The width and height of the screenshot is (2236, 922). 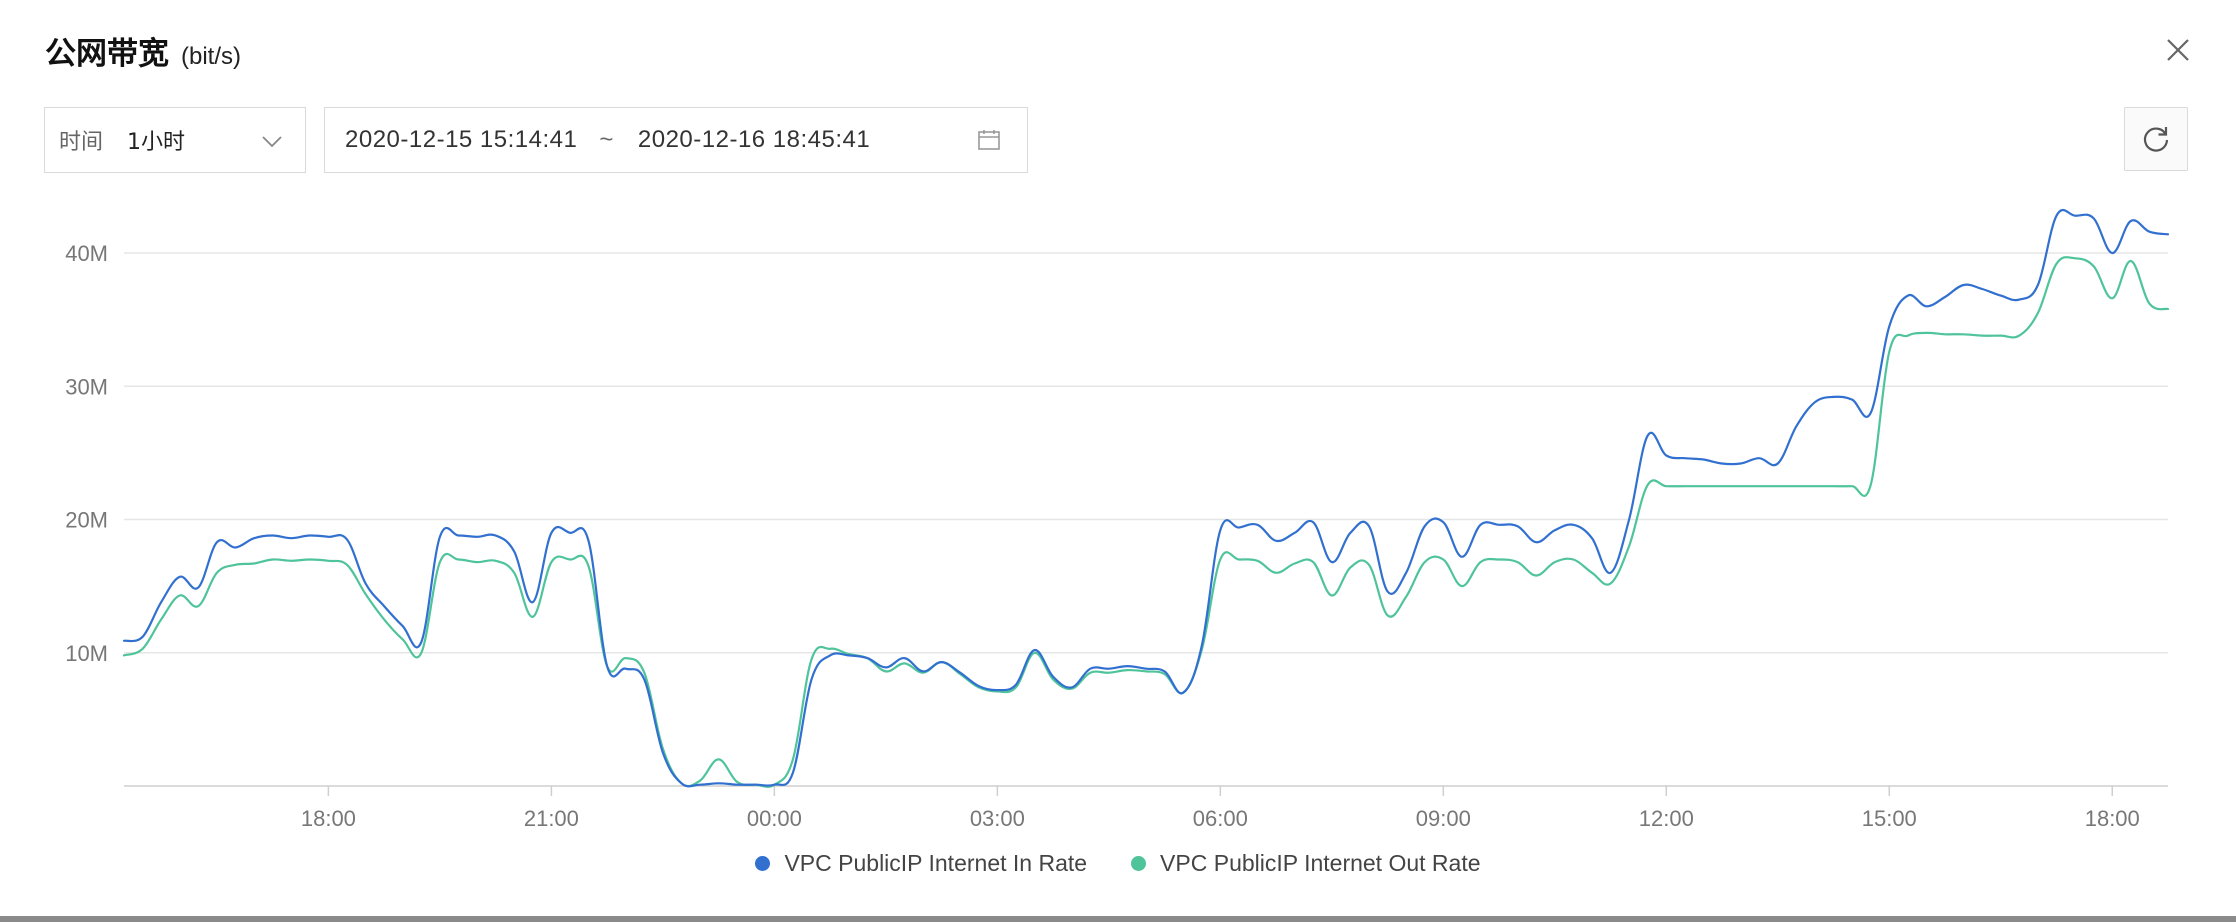 I want to click on legend-label: VPC PublicIP Internet In Rate, so click(x=936, y=863).